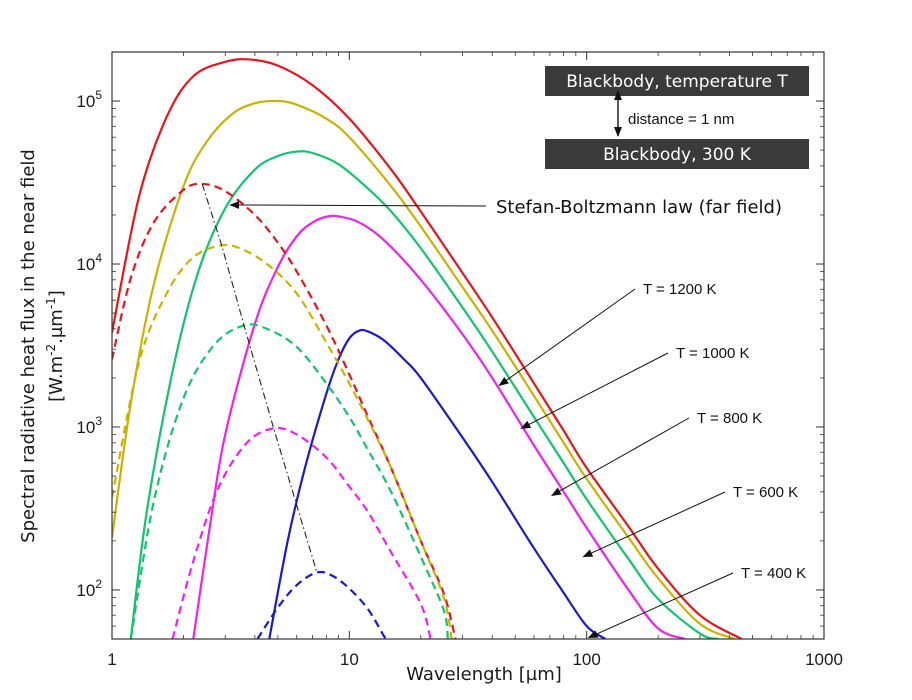 This screenshot has width=912, height=700. I want to click on inset-bottom-box-label: Blackbody, 300 K, so click(677, 155).